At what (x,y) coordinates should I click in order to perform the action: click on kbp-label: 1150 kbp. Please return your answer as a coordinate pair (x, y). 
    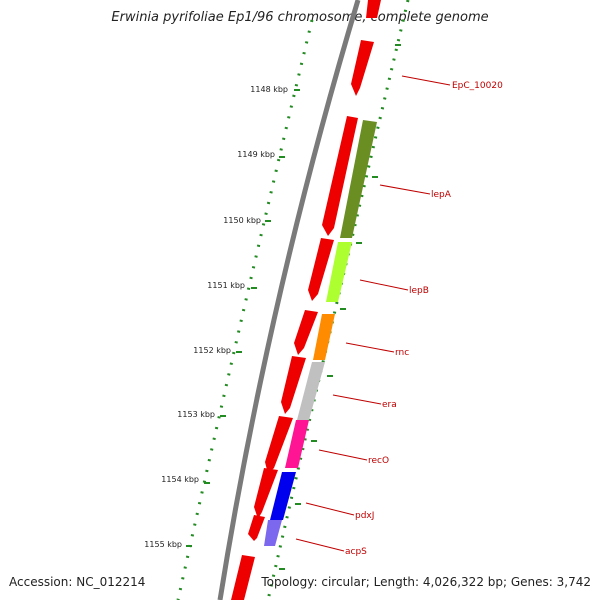
    Looking at the image, I should click on (242, 220).